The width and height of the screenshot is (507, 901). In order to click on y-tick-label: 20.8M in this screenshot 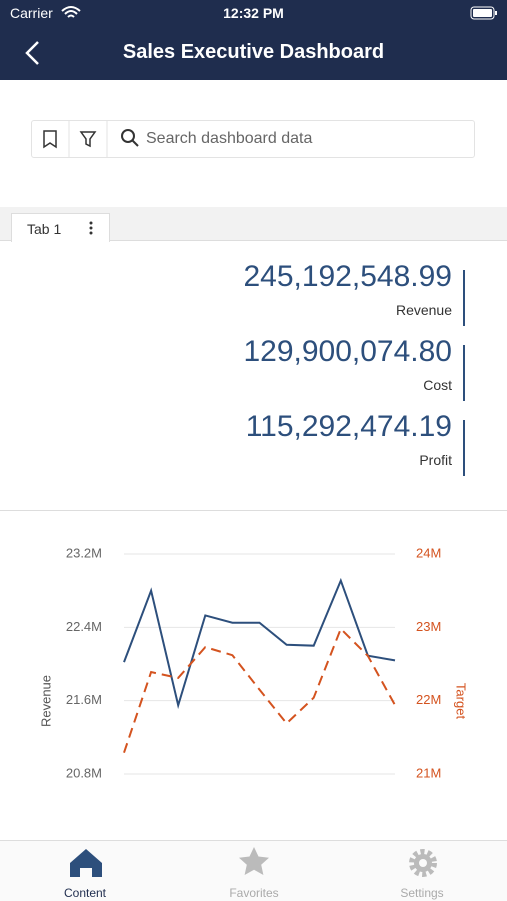, I will do `click(84, 772)`.